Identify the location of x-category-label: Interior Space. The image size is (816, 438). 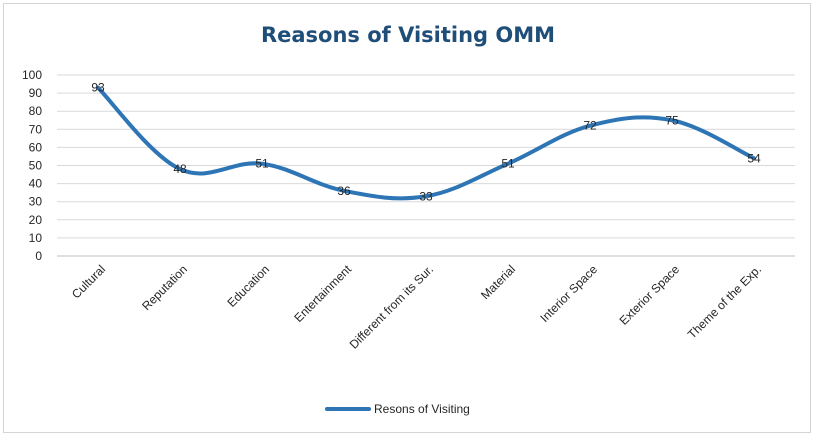
(568, 293).